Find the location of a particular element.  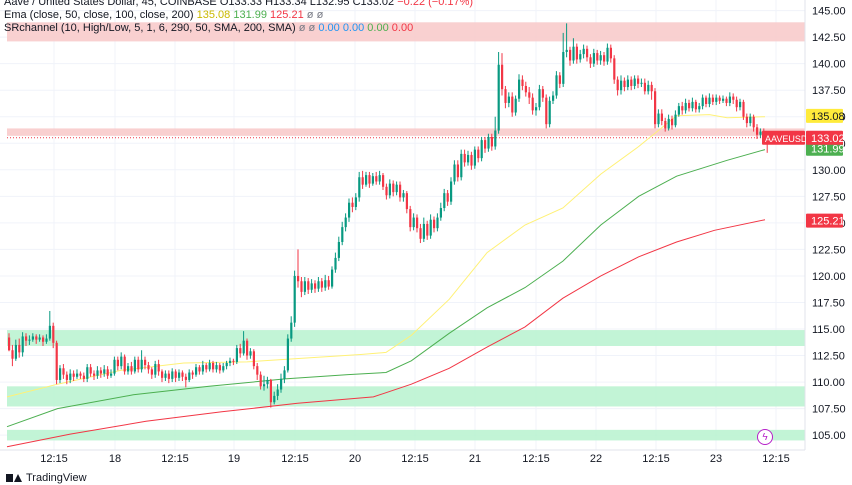

ema50-value: 135.08 is located at coordinates (213, 15).